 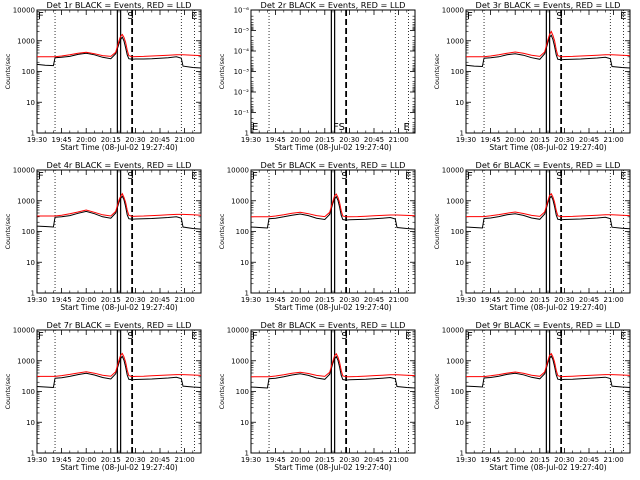 I want to click on y-tick-label: 10⁻⁴, so click(x=242, y=52).